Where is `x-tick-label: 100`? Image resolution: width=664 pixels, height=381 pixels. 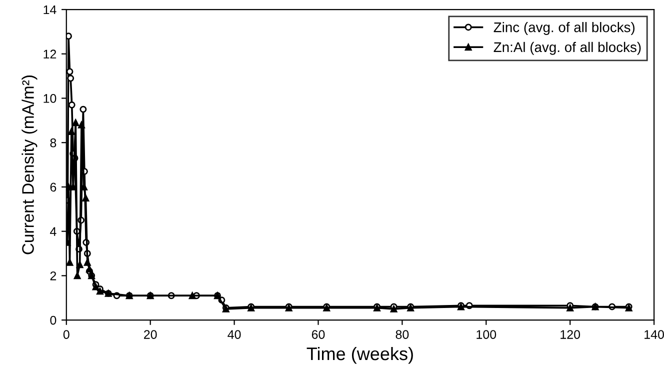
x-tick-label: 100 is located at coordinates (486, 334).